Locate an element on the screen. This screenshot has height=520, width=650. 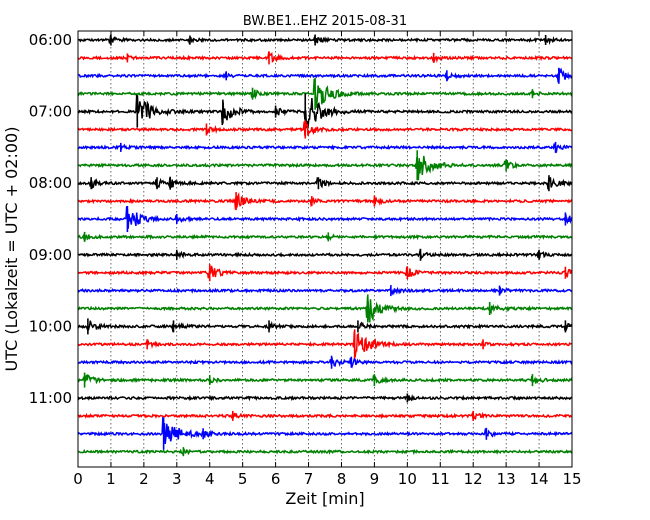
y-tick-label: 11:00 is located at coordinates (50, 398).